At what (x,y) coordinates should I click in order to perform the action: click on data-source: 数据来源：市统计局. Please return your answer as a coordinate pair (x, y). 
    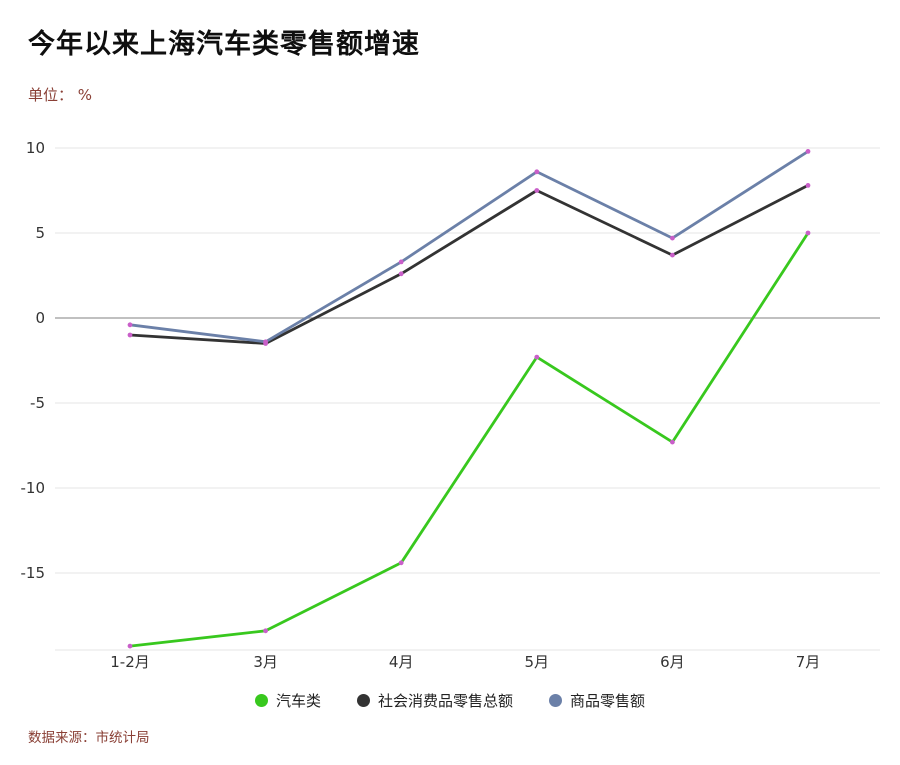
    Looking at the image, I should click on (89, 738).